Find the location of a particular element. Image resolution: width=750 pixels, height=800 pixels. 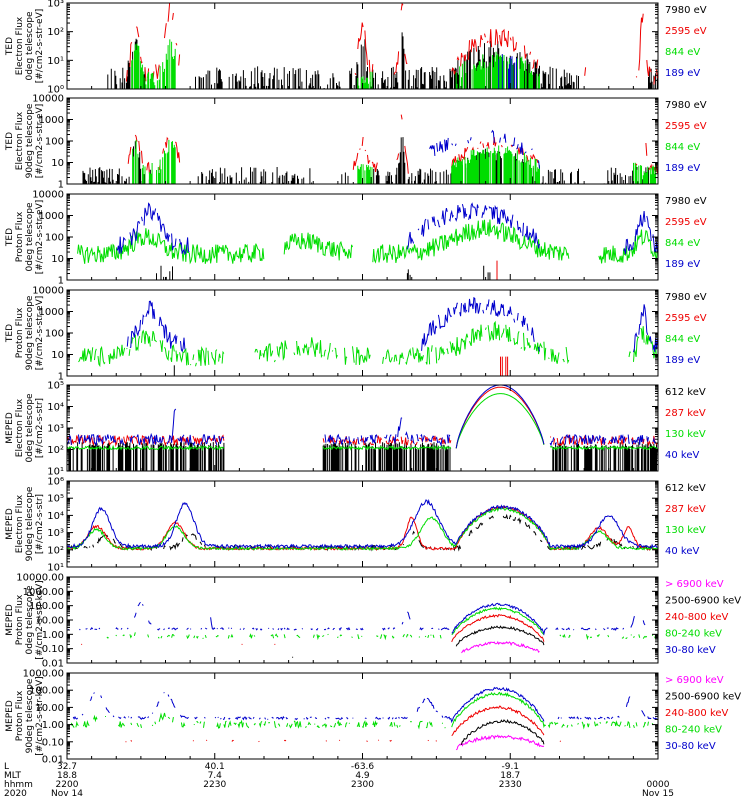

x-tick-label: 0000 is located at coordinates (658, 785).